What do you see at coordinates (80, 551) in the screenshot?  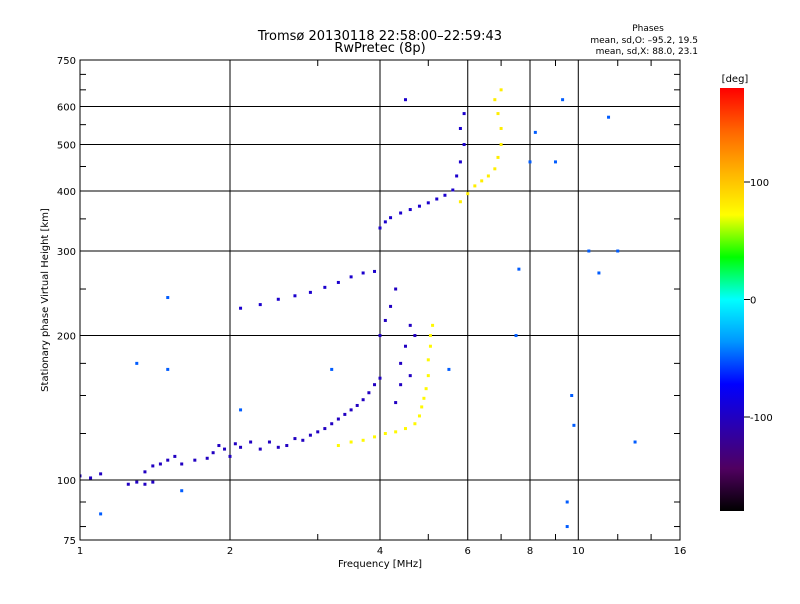 I see `x-tick-label: 1` at bounding box center [80, 551].